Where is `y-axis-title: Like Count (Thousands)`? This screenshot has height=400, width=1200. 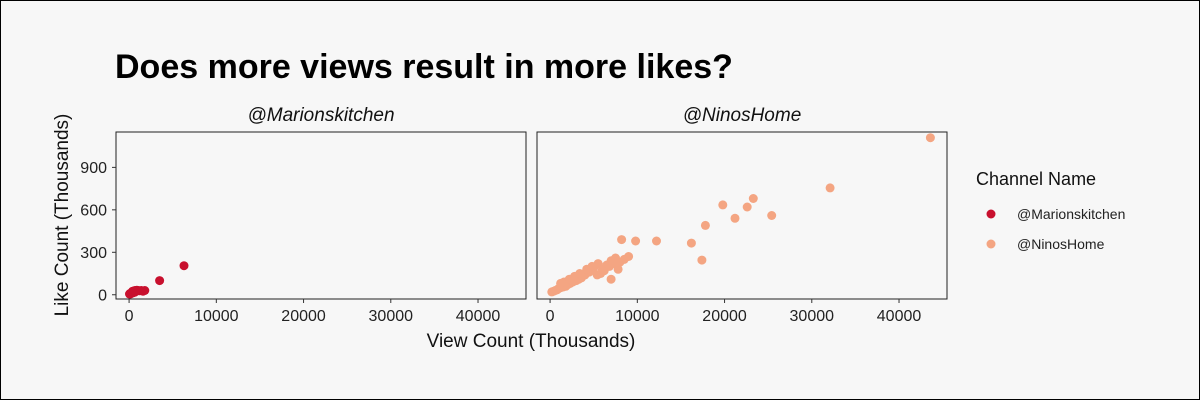 y-axis-title: Like Count (Thousands) is located at coordinates (62, 215).